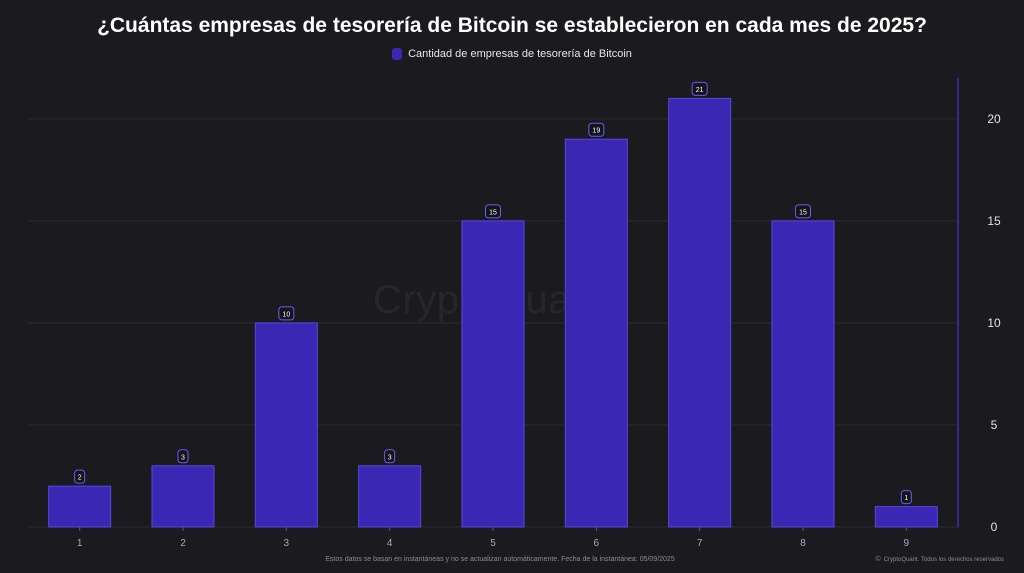 The height and width of the screenshot is (573, 1024). Describe the element at coordinates (80, 543) in the screenshot. I see `x-tick-label: 1` at that location.